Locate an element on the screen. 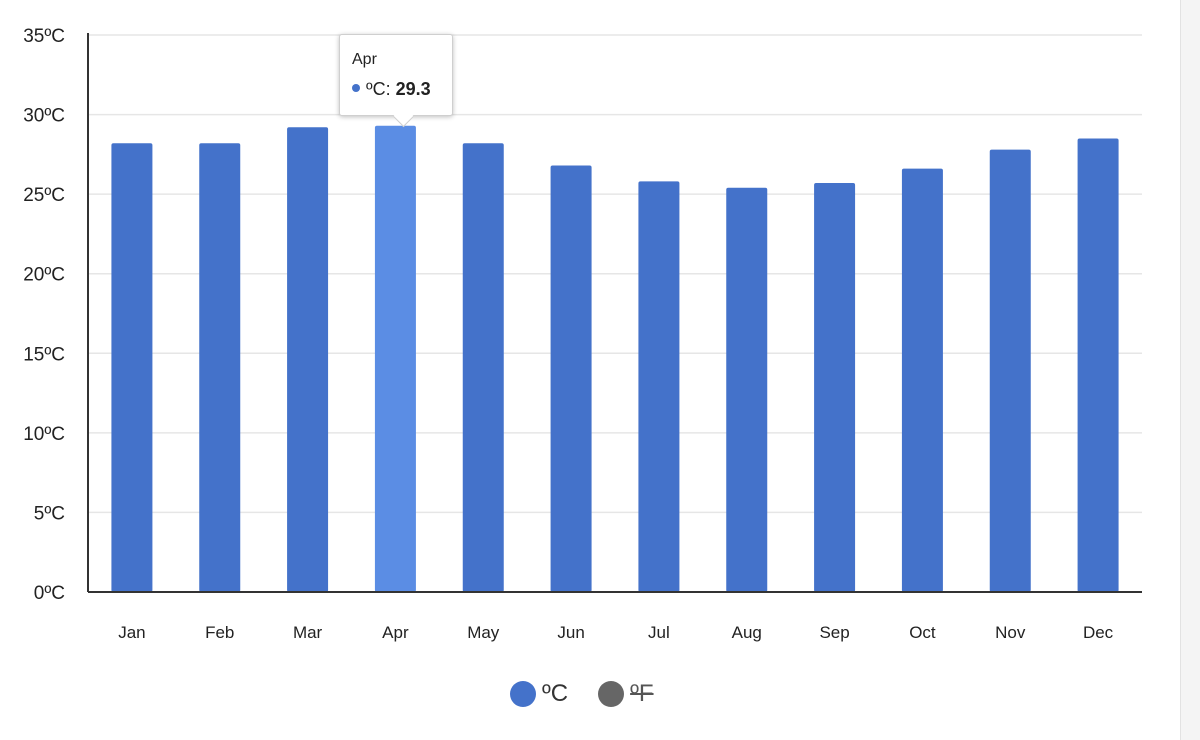 Image resolution: width=1200 pixels, height=740 pixels. legend-swatch-celsius is located at coordinates (523, 694).